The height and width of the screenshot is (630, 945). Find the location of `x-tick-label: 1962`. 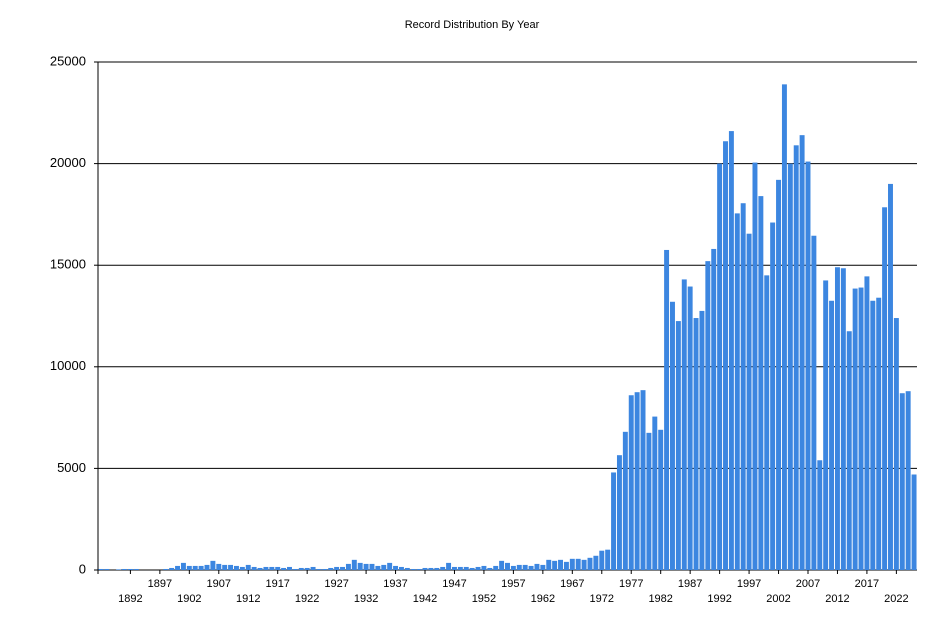

x-tick-label: 1962 is located at coordinates (543, 599).